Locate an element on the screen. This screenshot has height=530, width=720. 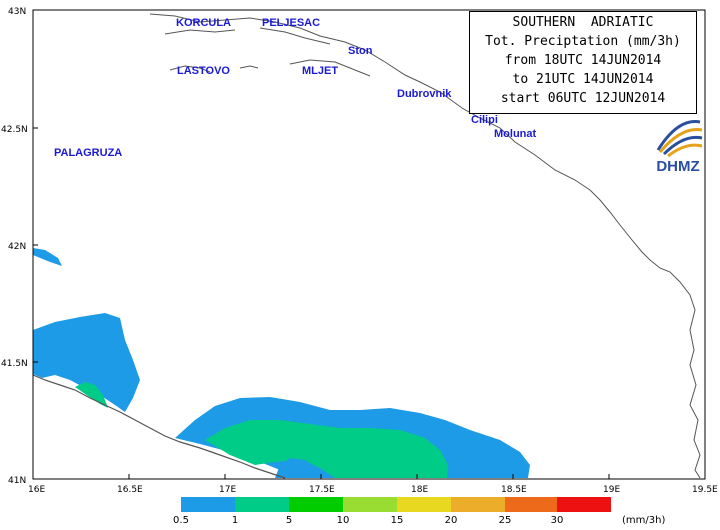
island-lastovo is located at coordinates (190, 69).